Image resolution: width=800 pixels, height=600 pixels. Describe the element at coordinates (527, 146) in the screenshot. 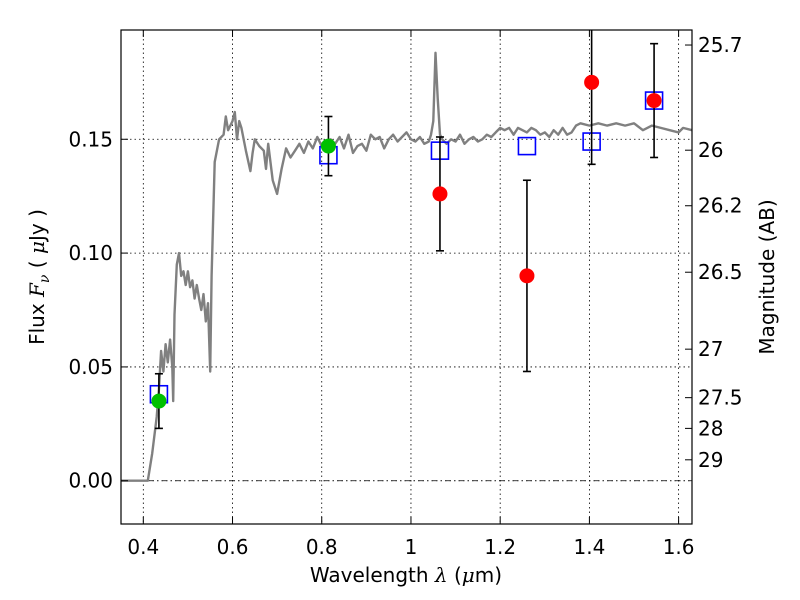

I see `model-photometry-box` at that location.